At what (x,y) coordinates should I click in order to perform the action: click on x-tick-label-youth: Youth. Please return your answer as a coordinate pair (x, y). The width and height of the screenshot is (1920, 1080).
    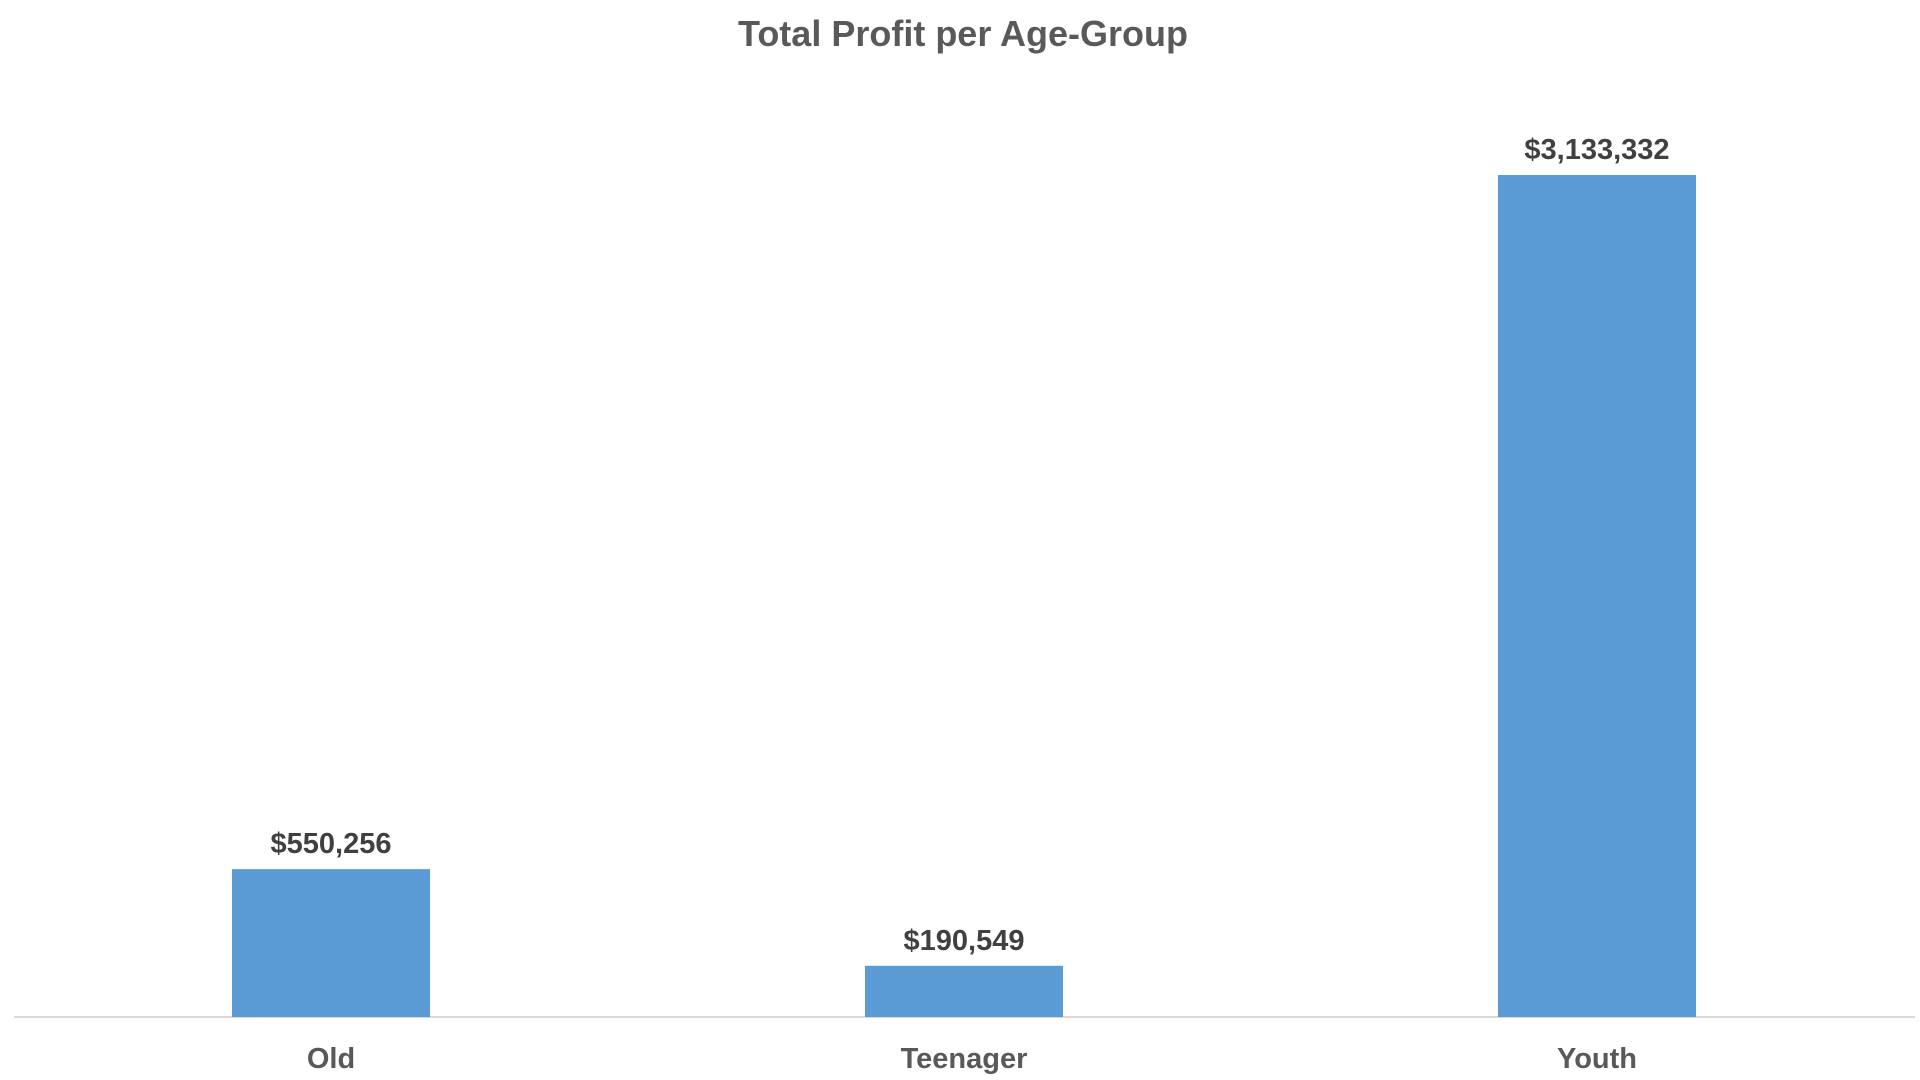
    Looking at the image, I should click on (1597, 1059).